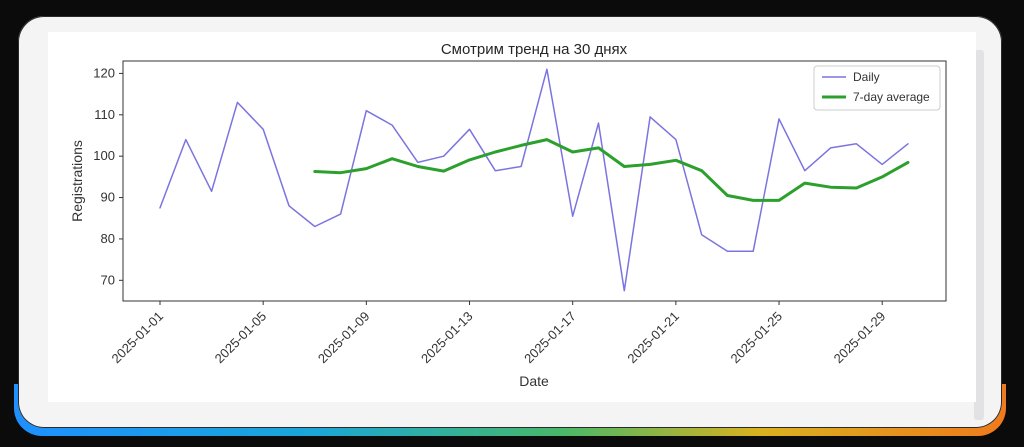 The width and height of the screenshot is (1024, 447). I want to click on y-tick-label: 100, so click(104, 155).